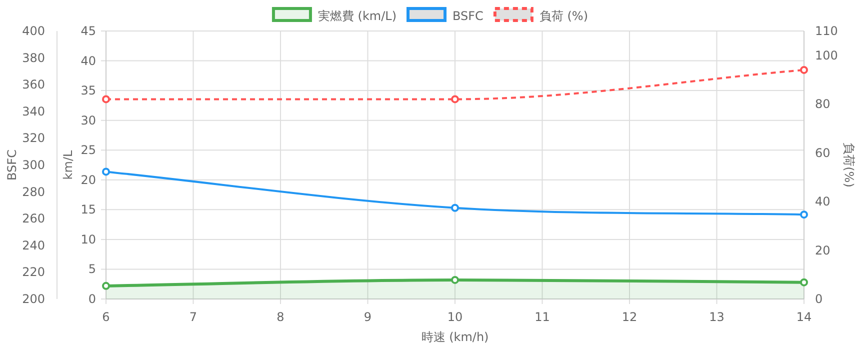 This screenshot has width=860, height=350. Describe the element at coordinates (822, 104) in the screenshot. I see `y3-tick-label: 80` at that location.